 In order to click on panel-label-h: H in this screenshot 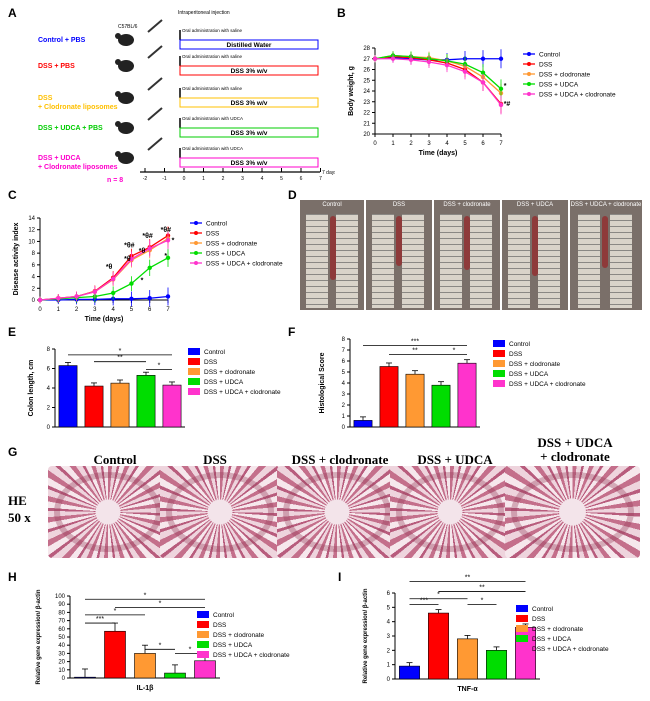, I will do `click(12, 577)`.